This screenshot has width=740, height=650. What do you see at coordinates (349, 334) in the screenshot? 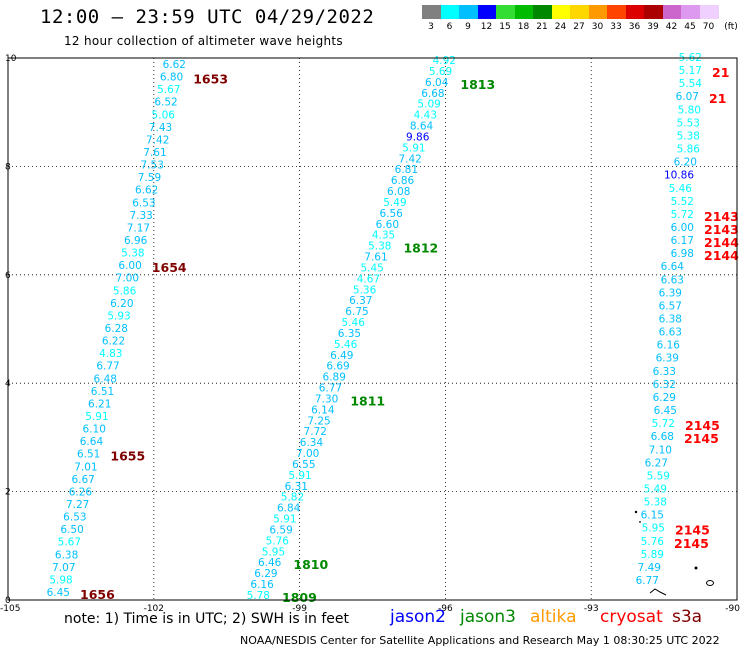
I see `wave-height-value: 6.35` at bounding box center [349, 334].